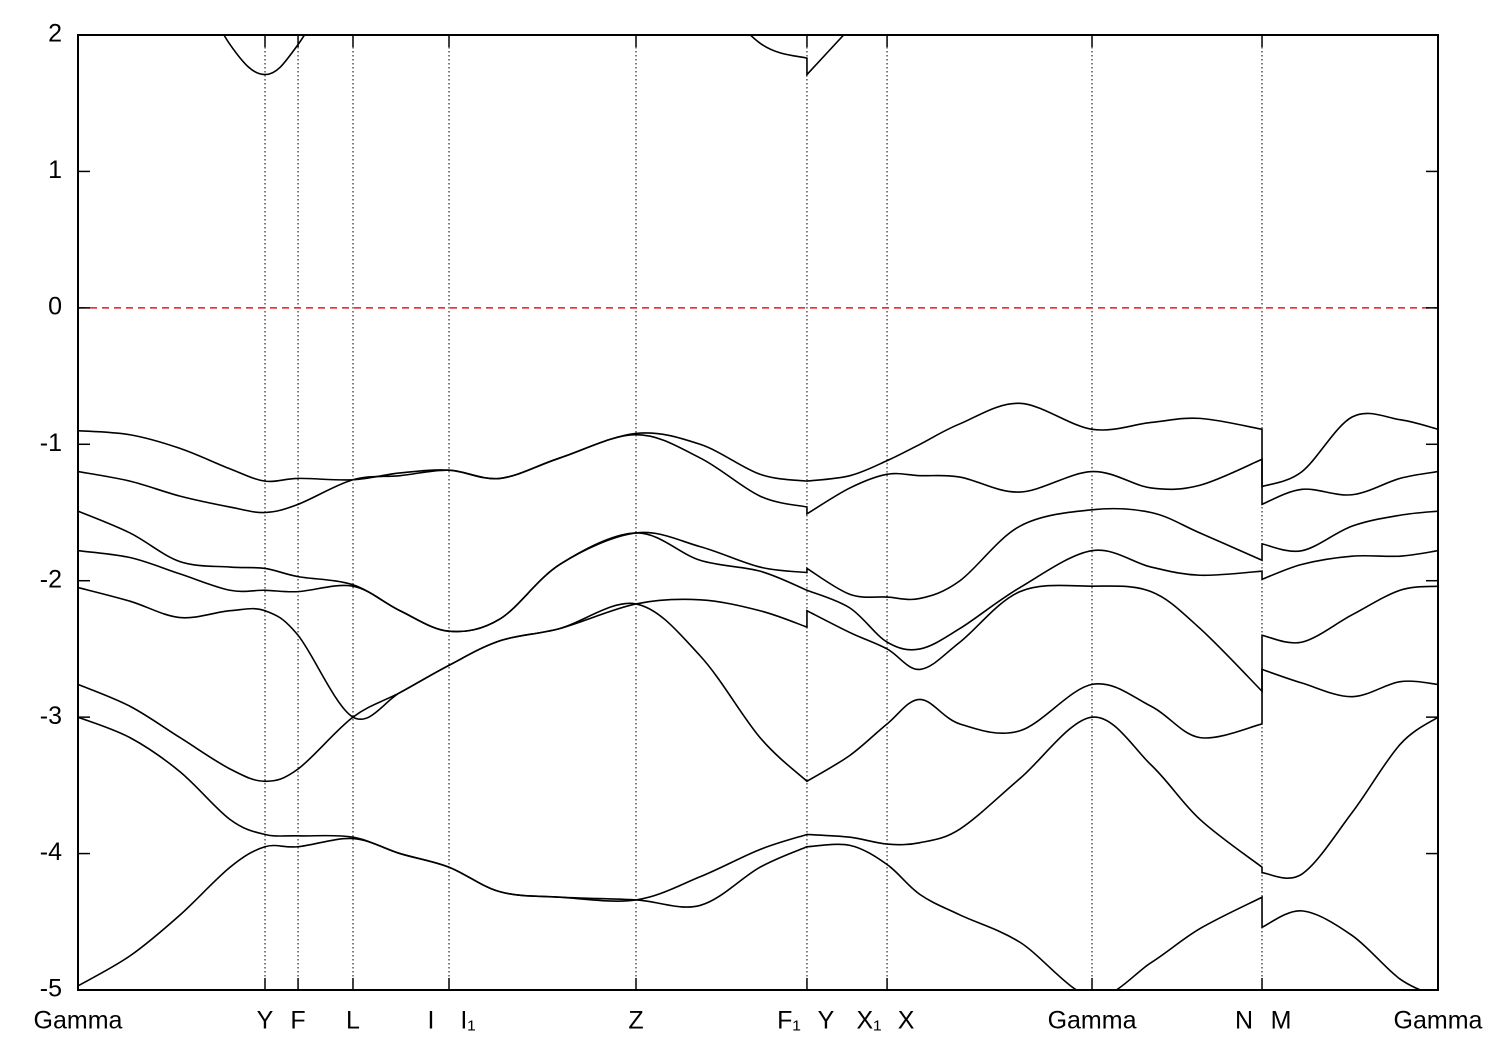 Image resolution: width=1500 pixels, height=1050 pixels. I want to click on x-tick-label: I, so click(431, 1021).